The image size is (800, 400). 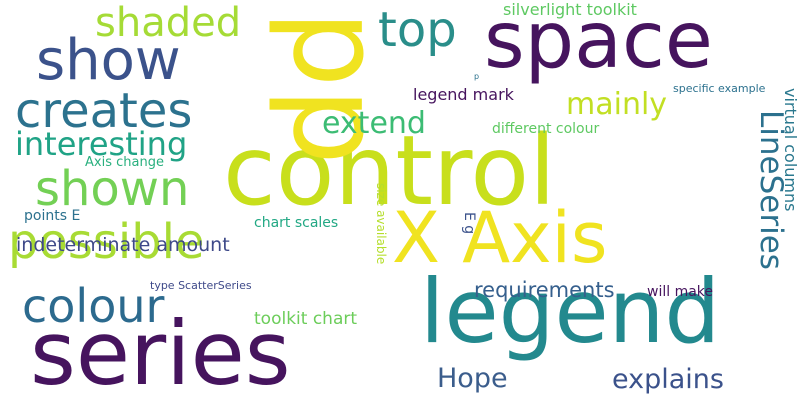 I want to click on word-toolkit-chart: toolkit chart, so click(x=306, y=319).